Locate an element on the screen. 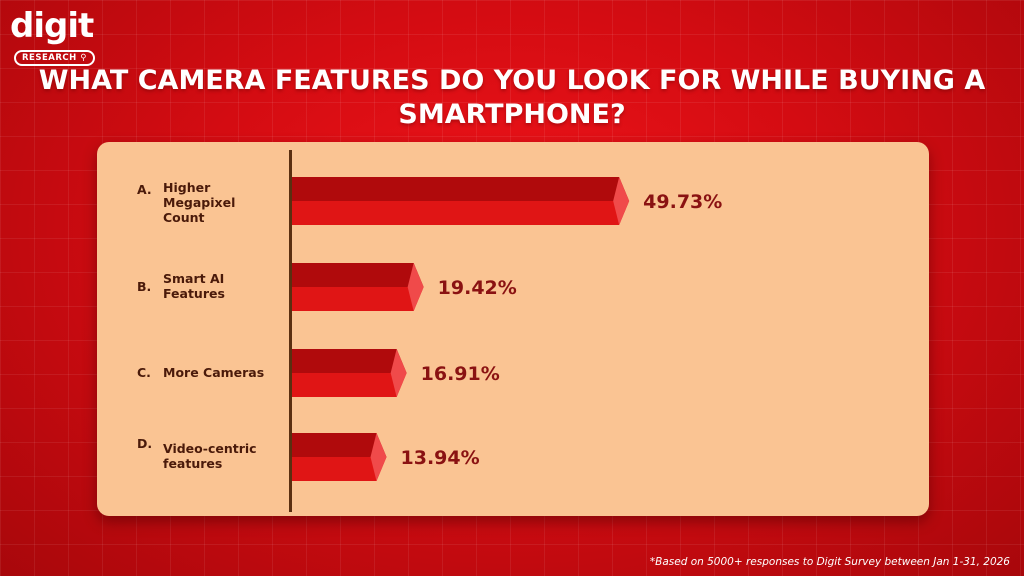 The height and width of the screenshot is (576, 1024). digit-research-logo: digit RESEARCH ⚲ is located at coordinates (55, 36).